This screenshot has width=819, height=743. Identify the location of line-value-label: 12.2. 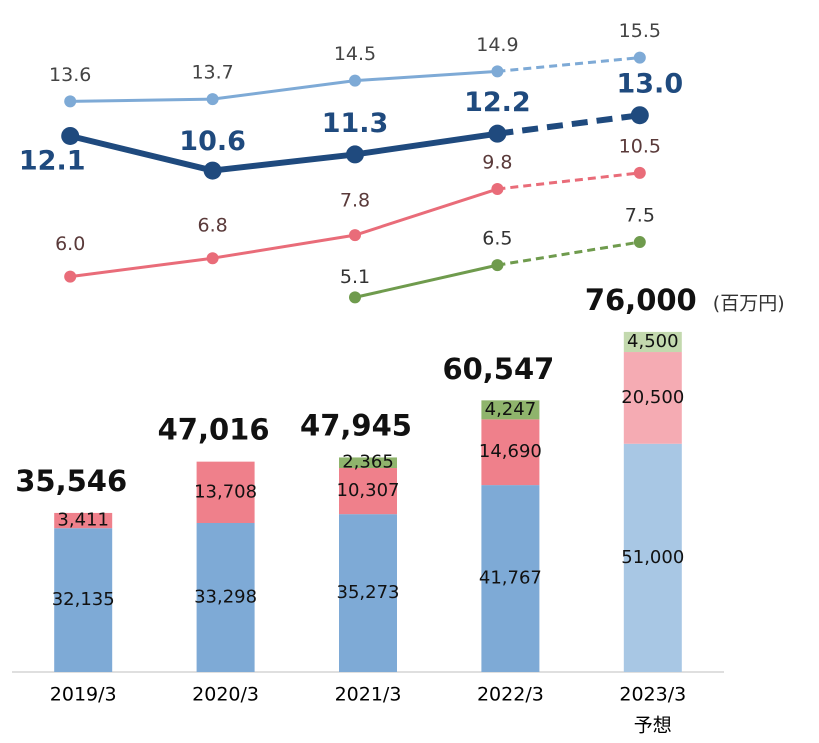
(497, 102).